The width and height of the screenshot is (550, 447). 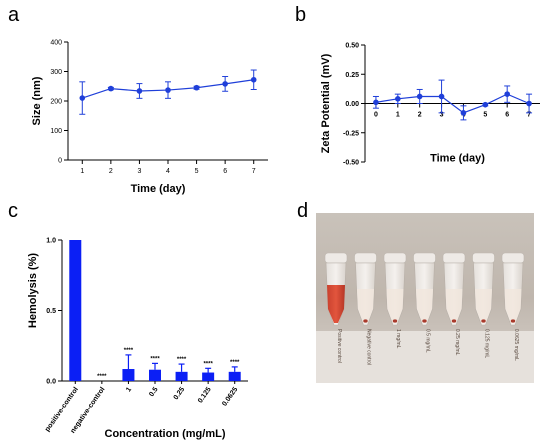 What do you see at coordinates (398, 339) in the screenshot?
I see `tube-label: 1 mg/mL` at bounding box center [398, 339].